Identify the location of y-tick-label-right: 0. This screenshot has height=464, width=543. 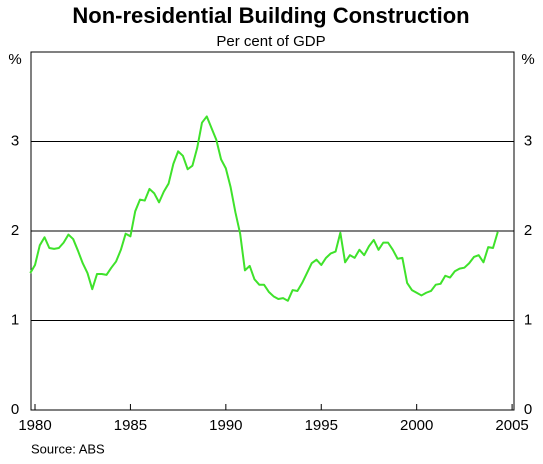
(528, 409).